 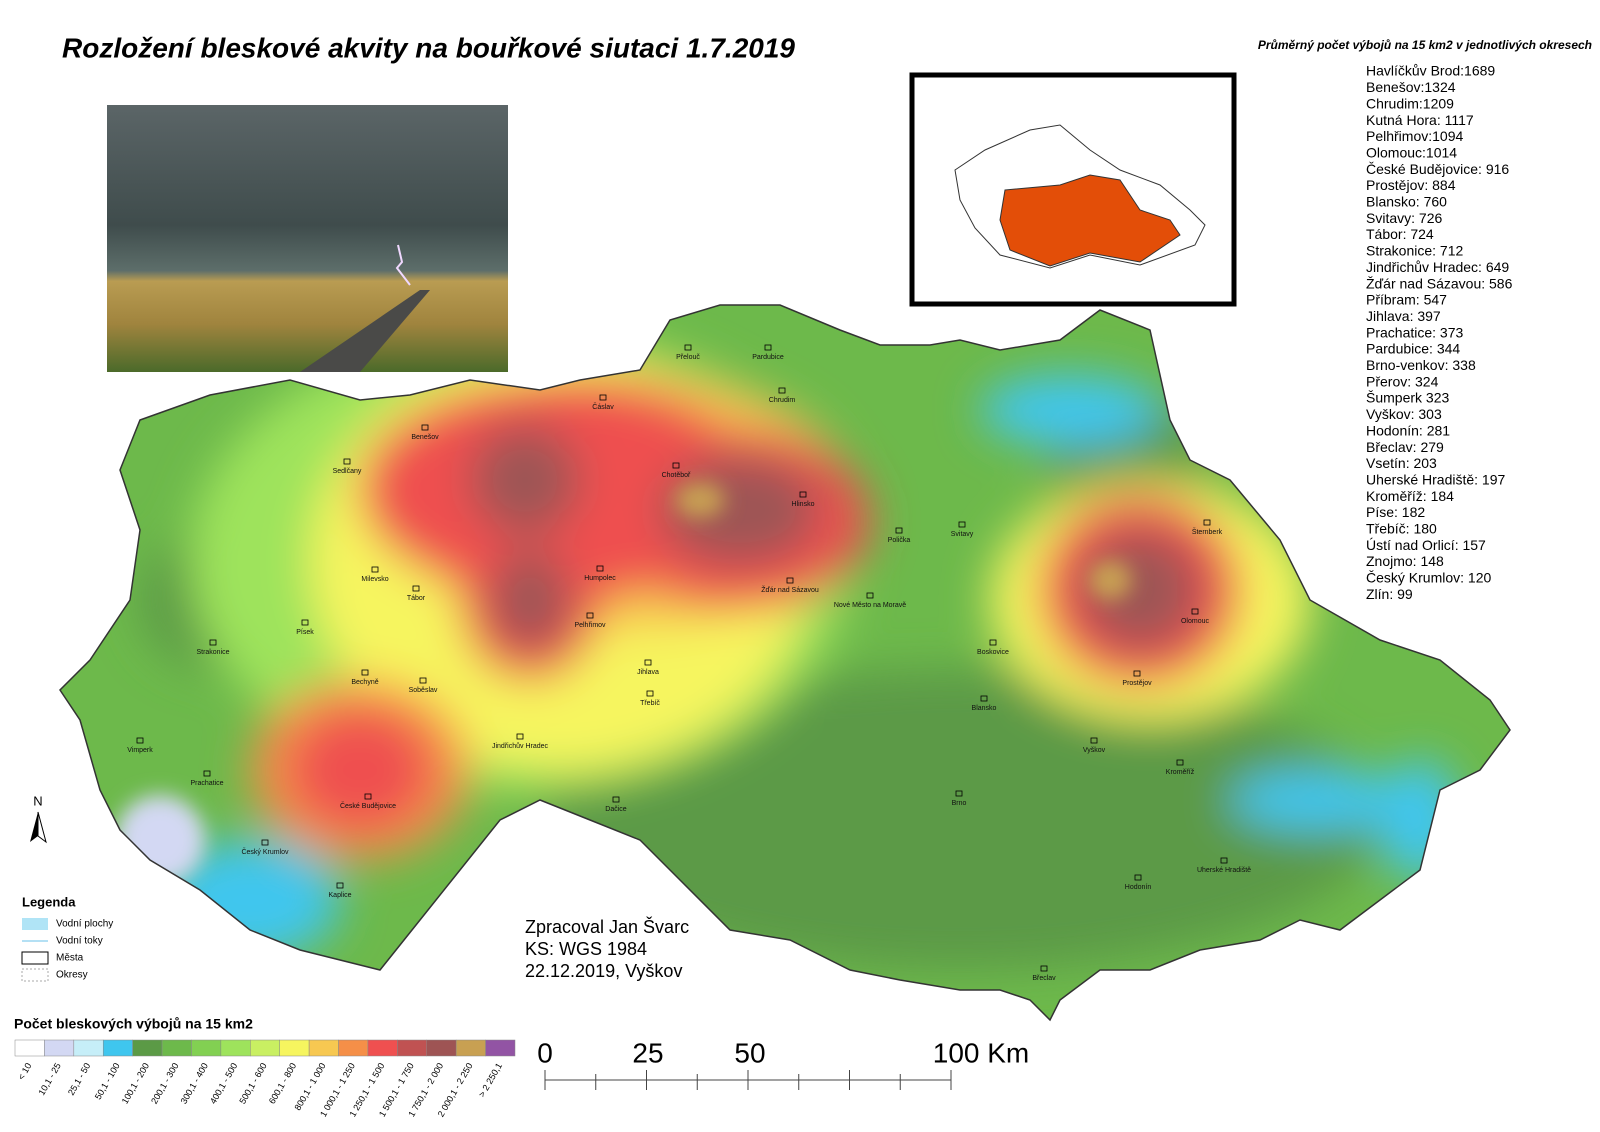 I want to click on town-label: Jindřichův Hradec, so click(x=520, y=746).